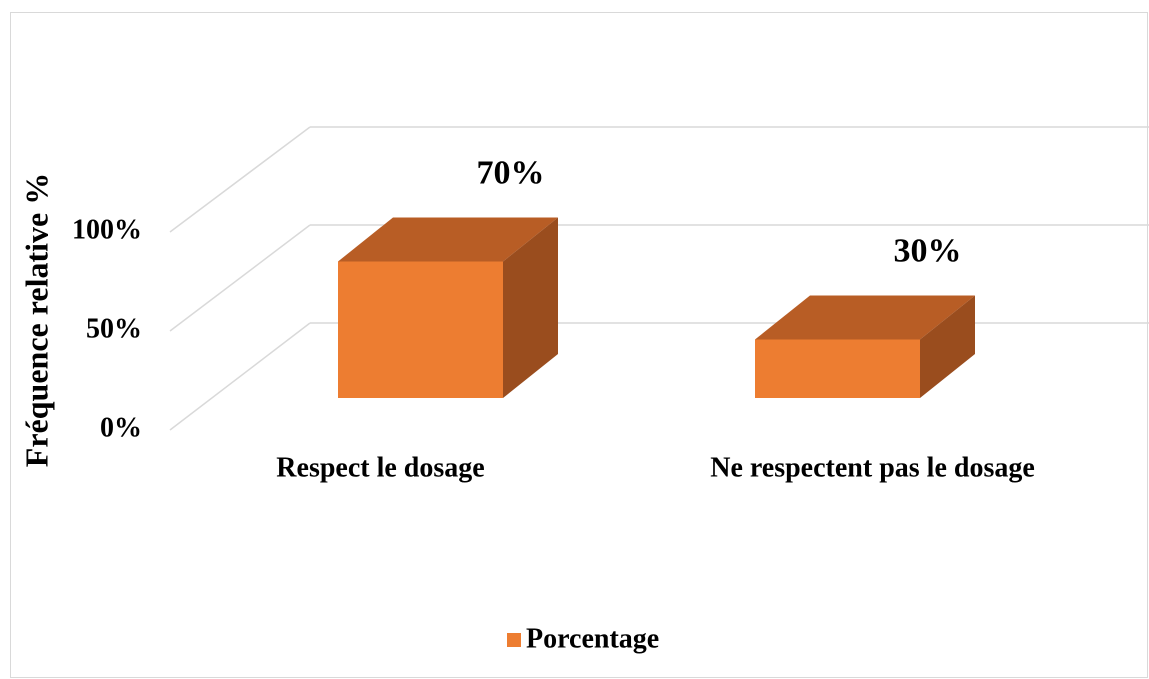 Image resolution: width=1149 pixels, height=679 pixels. Describe the element at coordinates (121, 427) in the screenshot. I see `y-tick-label: 0%` at that location.